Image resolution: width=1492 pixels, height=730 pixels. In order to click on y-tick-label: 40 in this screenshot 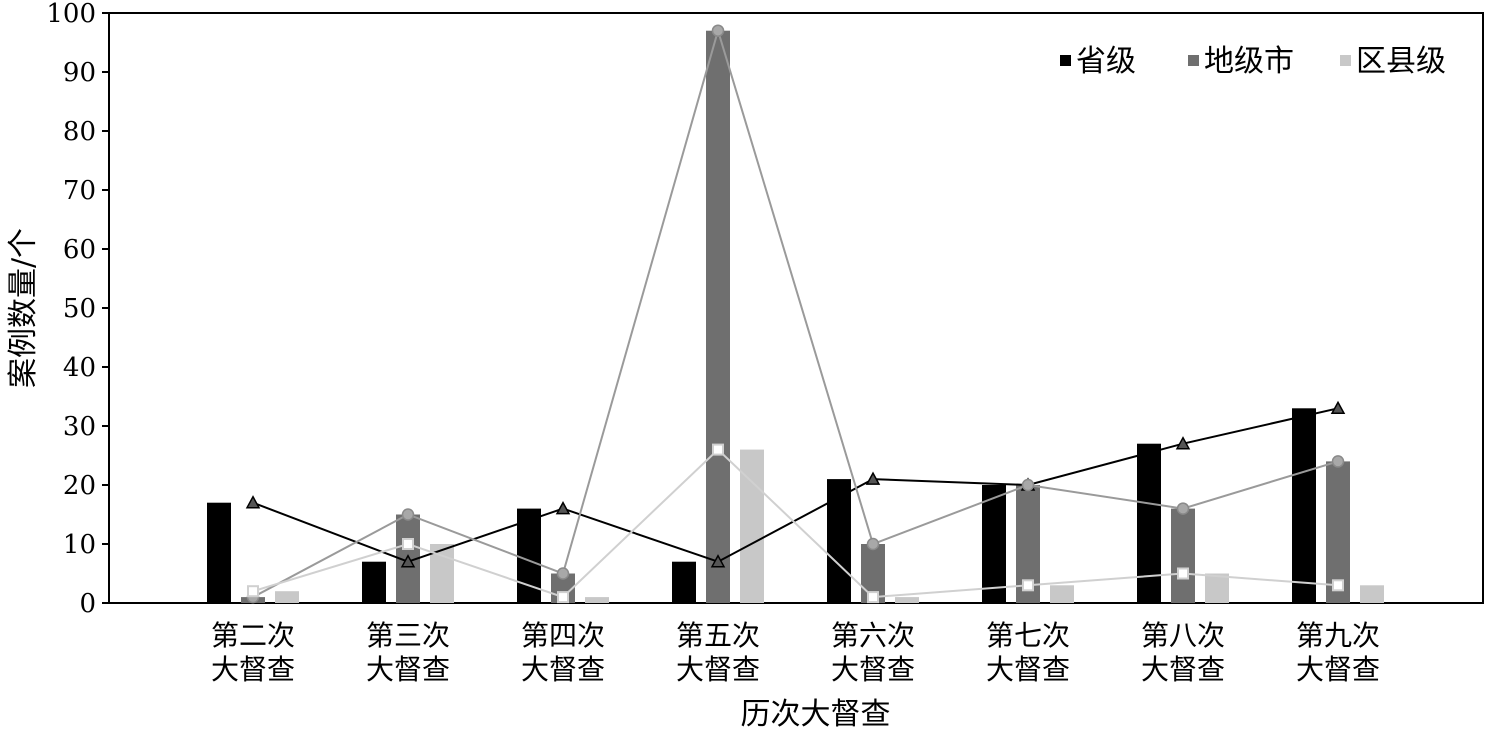, I will do `click(79, 368)`.